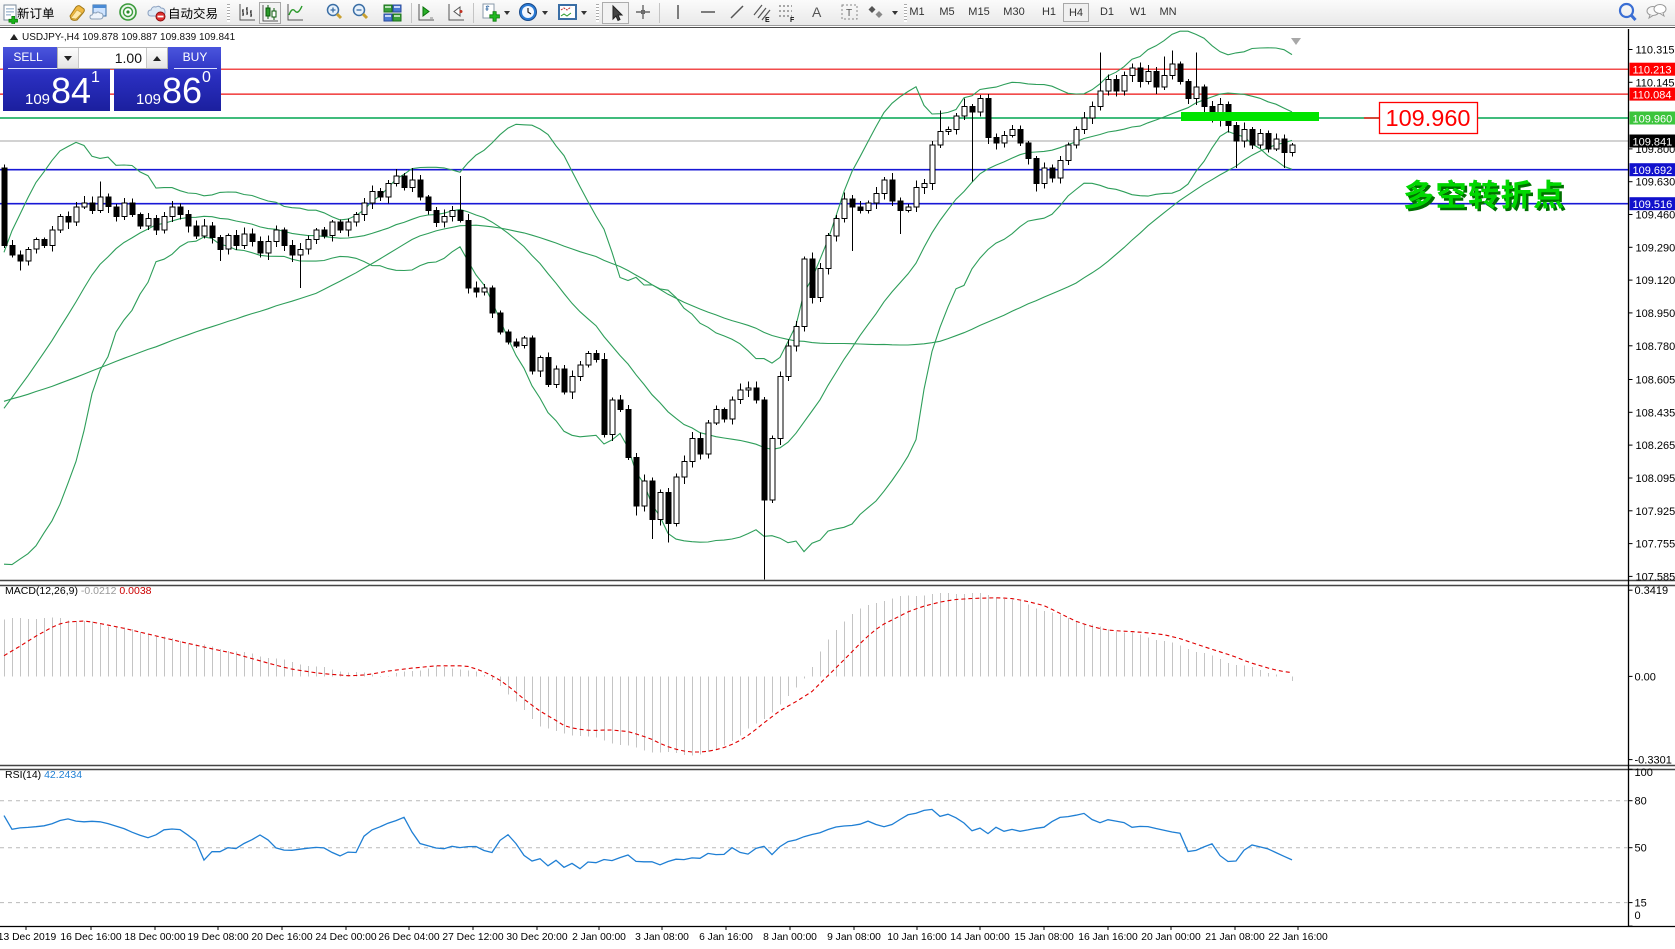 The height and width of the screenshot is (949, 1675). I want to click on svg-text: 108.265, so click(1655, 446).